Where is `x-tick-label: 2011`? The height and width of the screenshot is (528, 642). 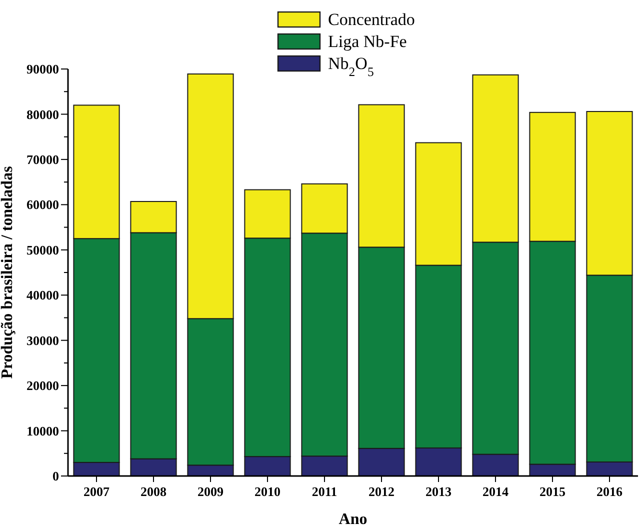
x-tick-label: 2011 is located at coordinates (325, 491).